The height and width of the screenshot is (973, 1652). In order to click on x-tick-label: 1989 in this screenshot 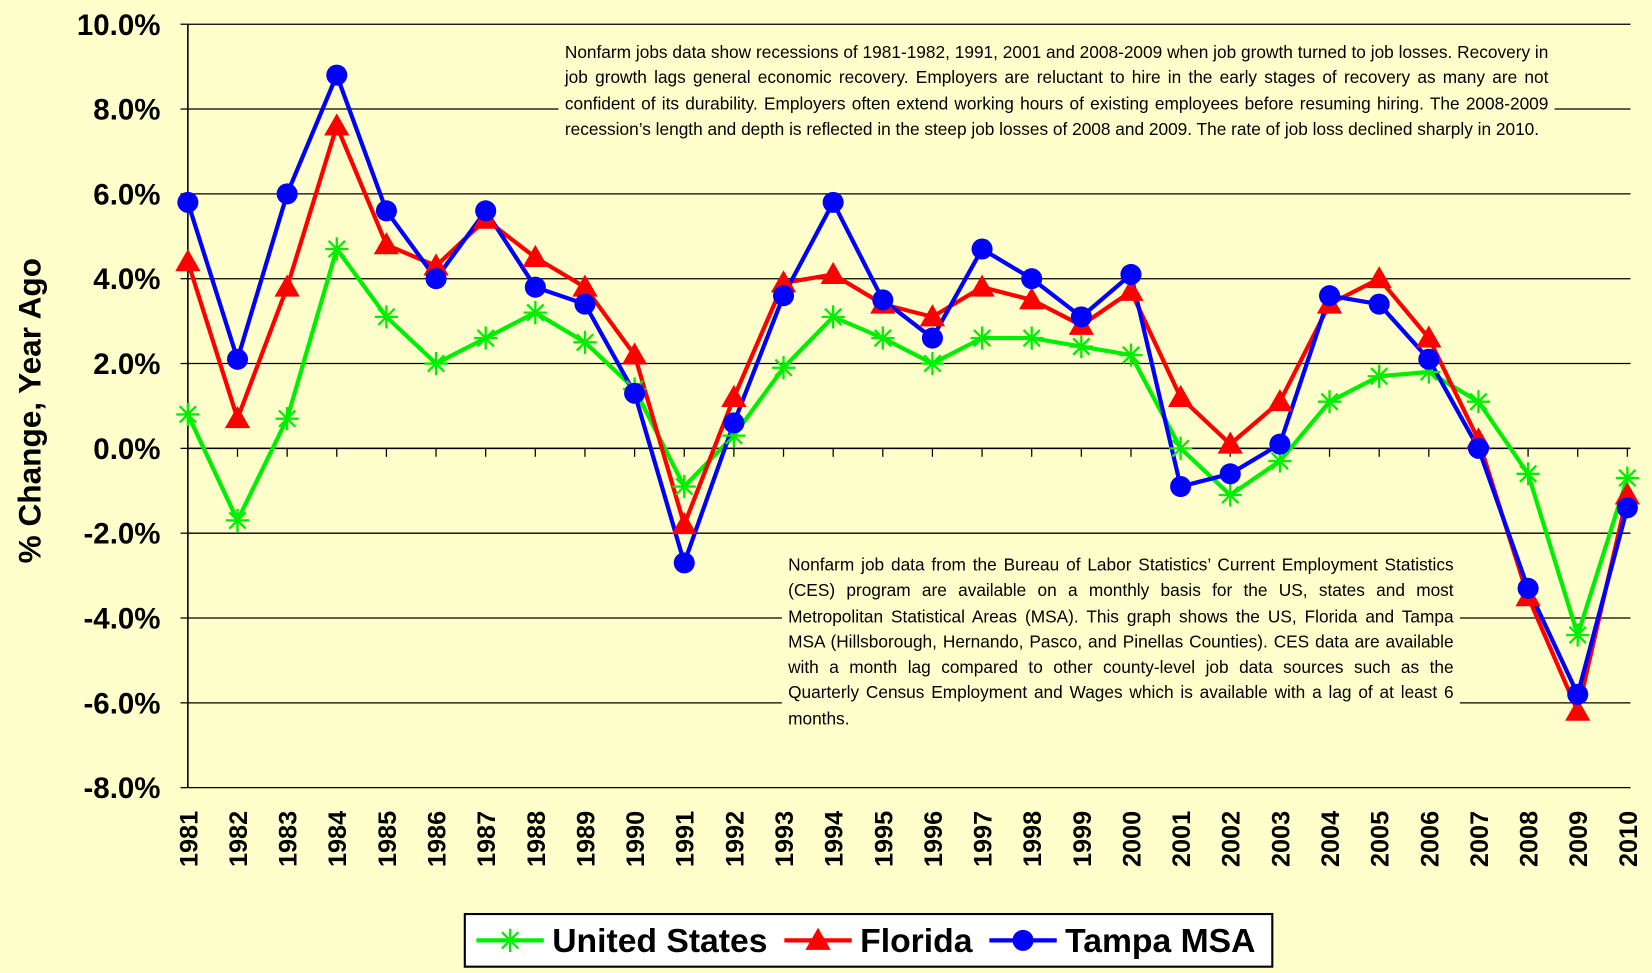, I will do `click(586, 839)`.